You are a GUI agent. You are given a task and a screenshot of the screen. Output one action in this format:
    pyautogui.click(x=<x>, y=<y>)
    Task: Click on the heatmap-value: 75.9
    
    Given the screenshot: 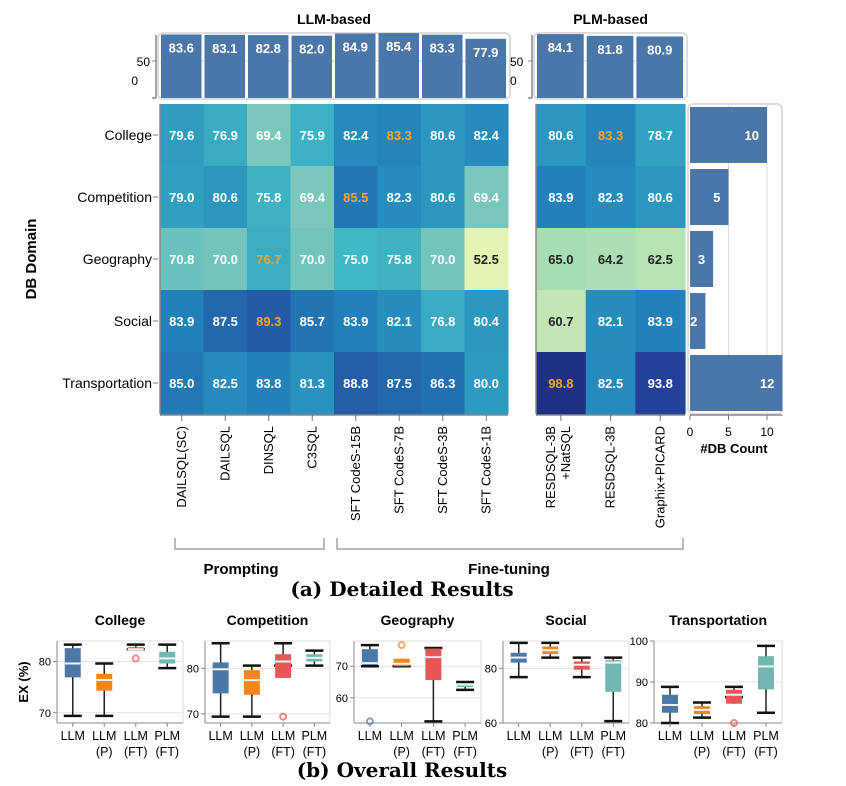 What is the action you would take?
    pyautogui.click(x=312, y=135)
    